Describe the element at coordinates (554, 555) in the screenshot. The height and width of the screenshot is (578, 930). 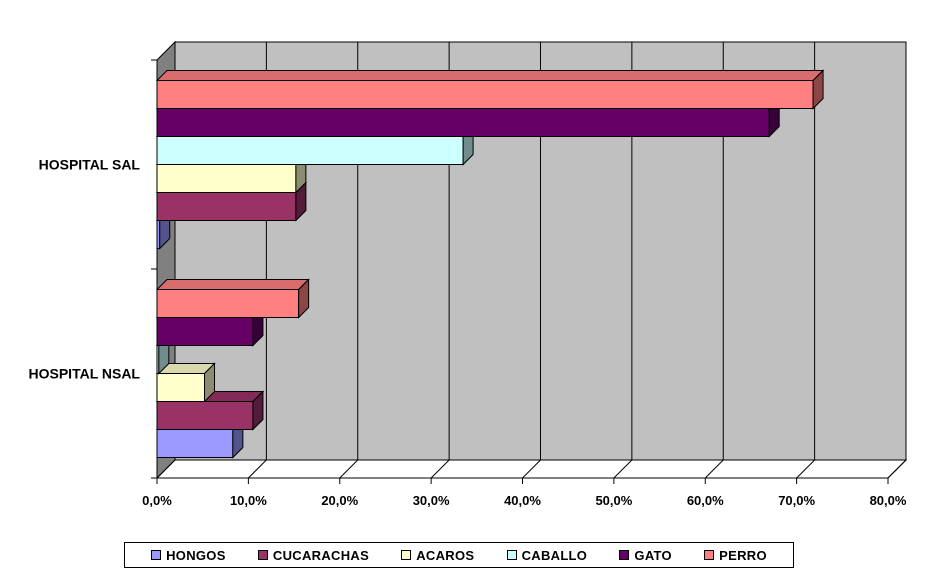
I see `legend-label: CABALLO` at that location.